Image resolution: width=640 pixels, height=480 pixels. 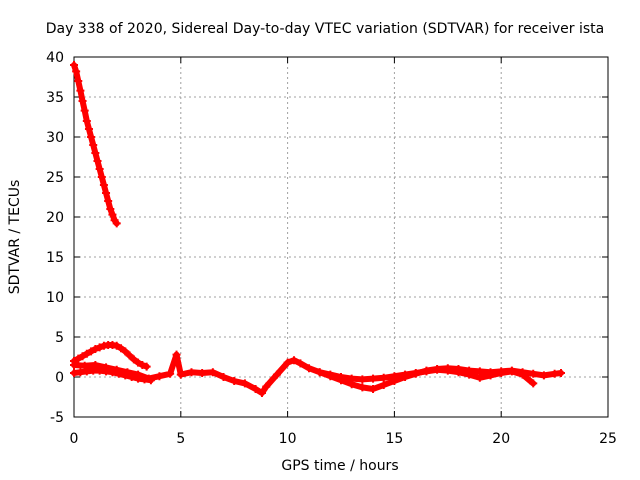 What do you see at coordinates (55, 138) in the screenshot?
I see `y-tick-label: 30` at bounding box center [55, 138].